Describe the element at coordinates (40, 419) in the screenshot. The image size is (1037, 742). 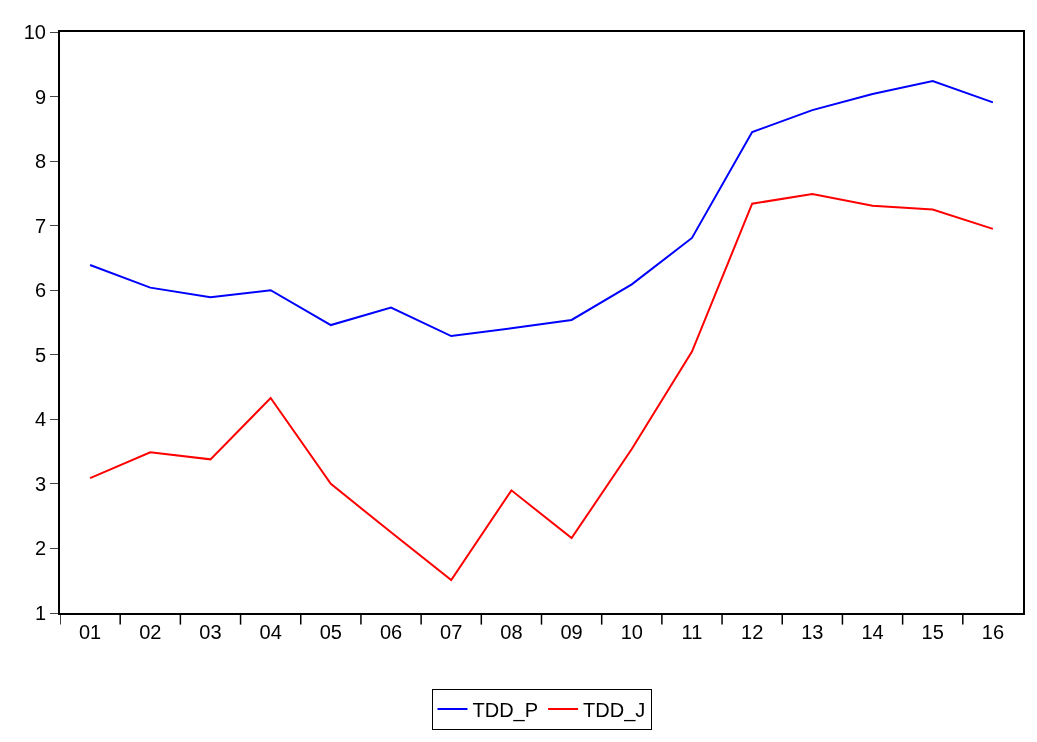
I see `y-tick-label: 4` at that location.